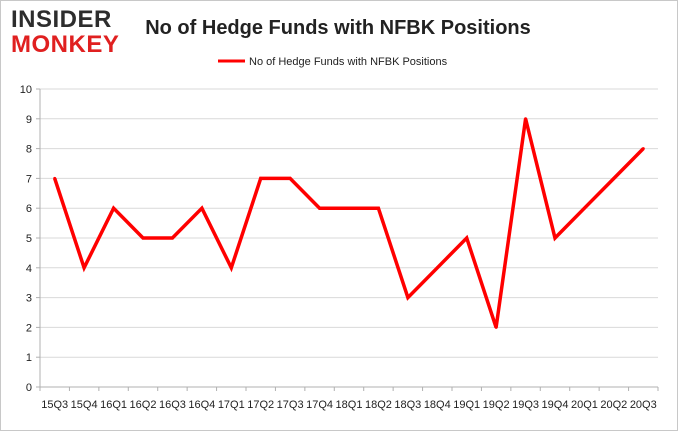 The width and height of the screenshot is (678, 431). Describe the element at coordinates (338, 28) in the screenshot. I see `chart-title: No of Hedge Funds with NFBK Positions` at that location.